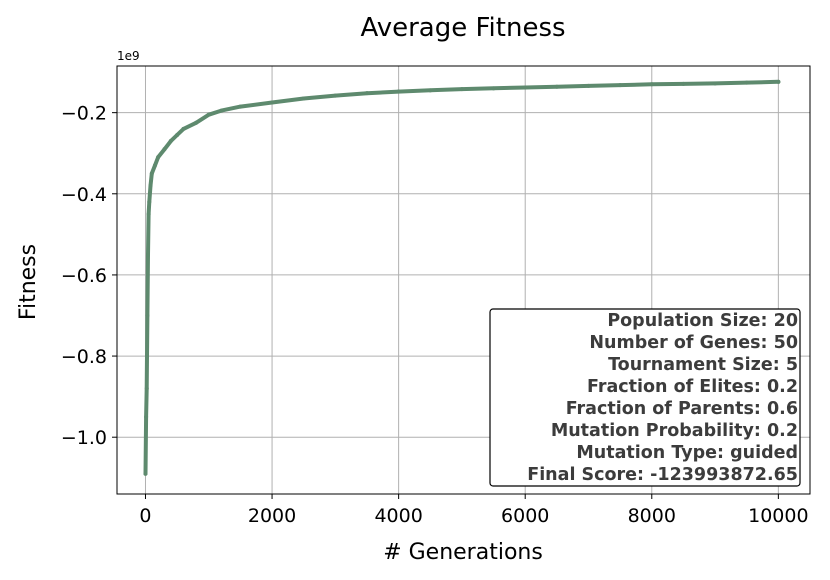 The width and height of the screenshot is (830, 580). What do you see at coordinates (662, 475) in the screenshot?
I see `parameter-line: Final Score: -123993872.65` at bounding box center [662, 475].